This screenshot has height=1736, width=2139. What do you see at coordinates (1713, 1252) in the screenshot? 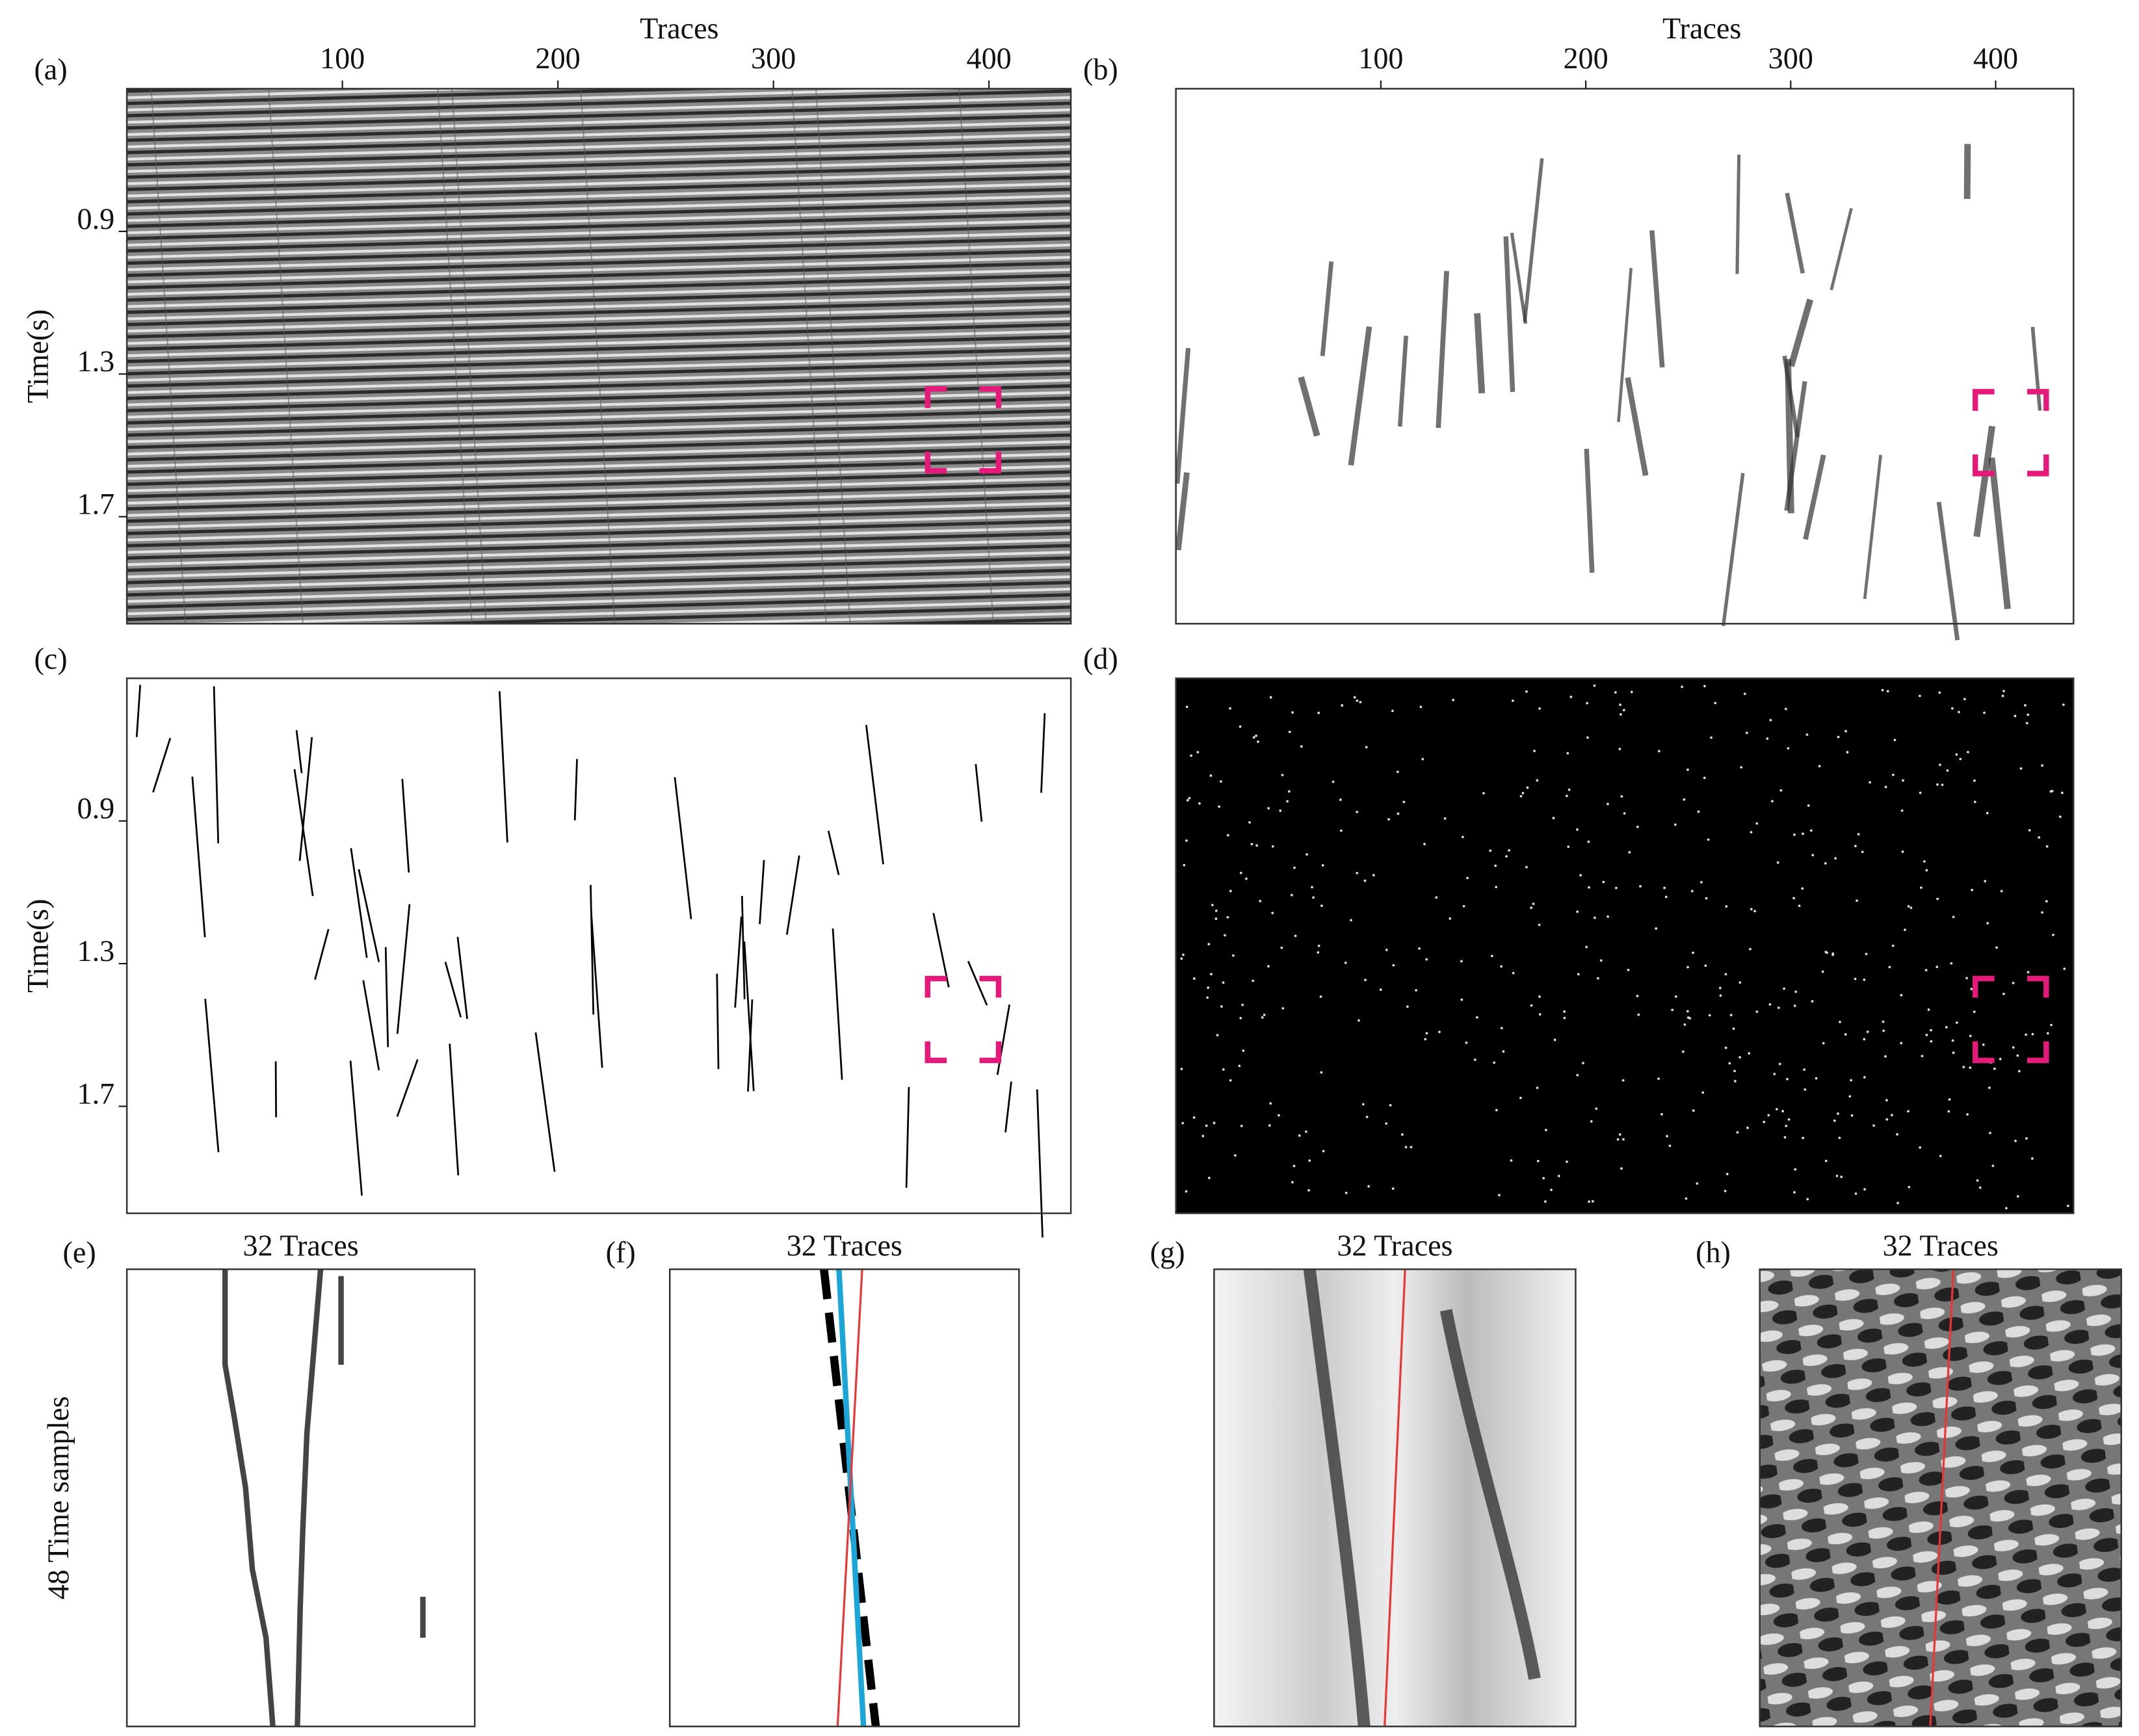
I see `panel-label: (h)` at bounding box center [1713, 1252].